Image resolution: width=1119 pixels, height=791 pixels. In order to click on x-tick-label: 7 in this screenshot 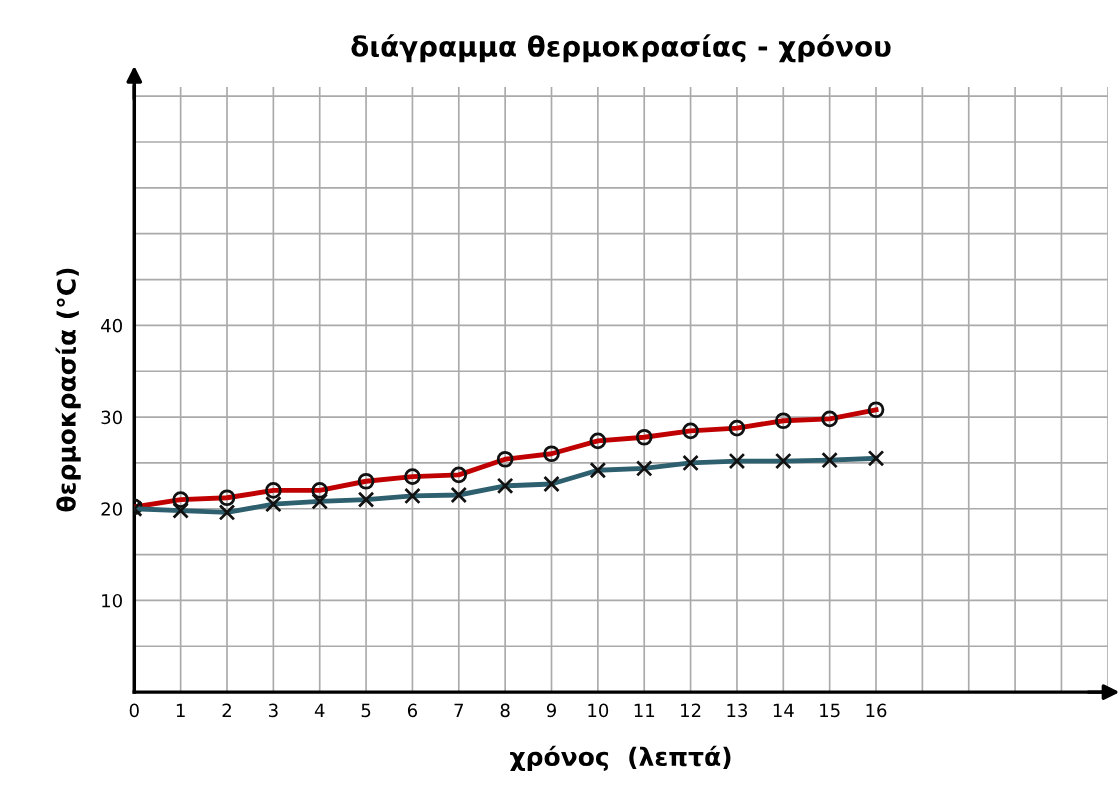, I will do `click(458, 710)`.